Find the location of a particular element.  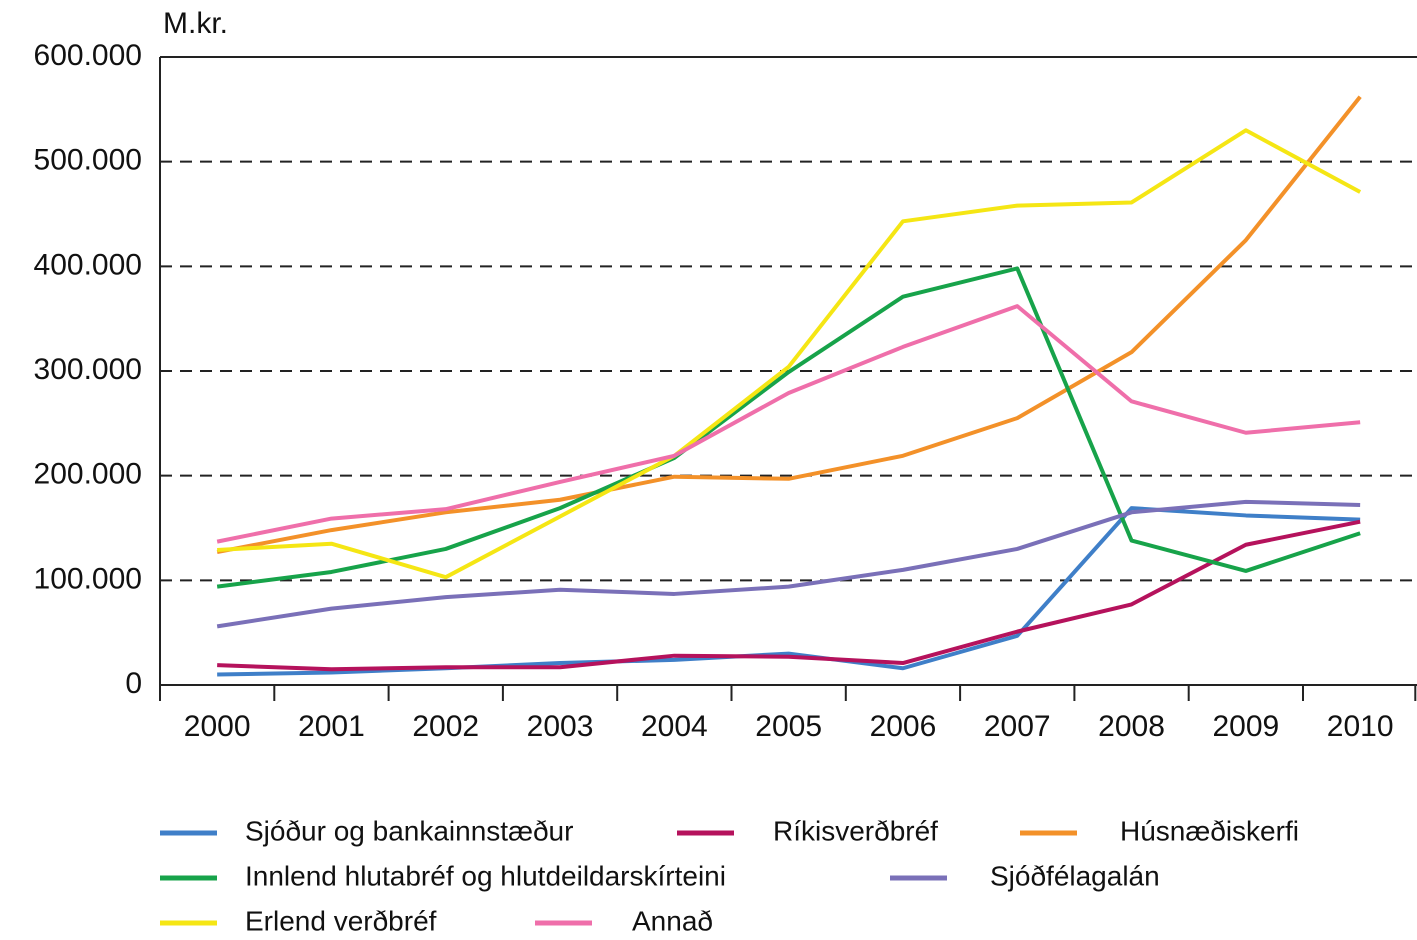

x-tick-label: 2001 is located at coordinates (331, 726).